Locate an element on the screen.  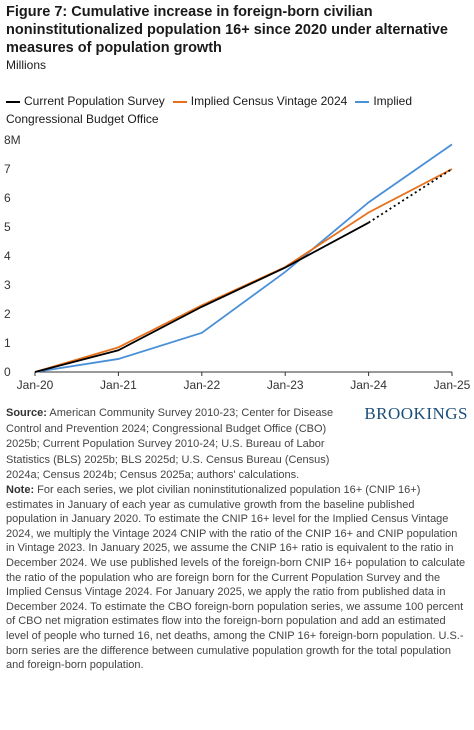
y-tick-label: 1 is located at coordinates (7, 343).